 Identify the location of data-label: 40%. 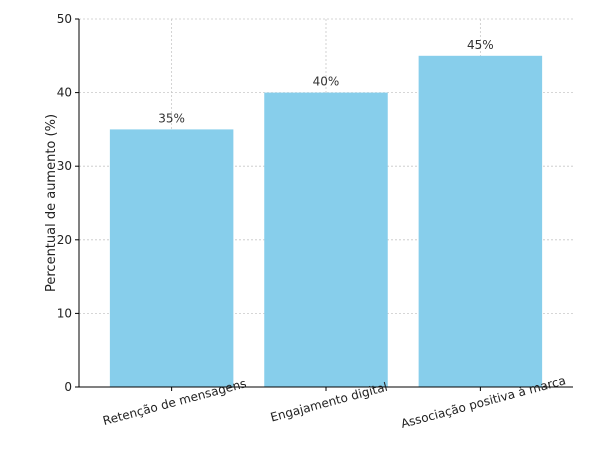
(326, 82).